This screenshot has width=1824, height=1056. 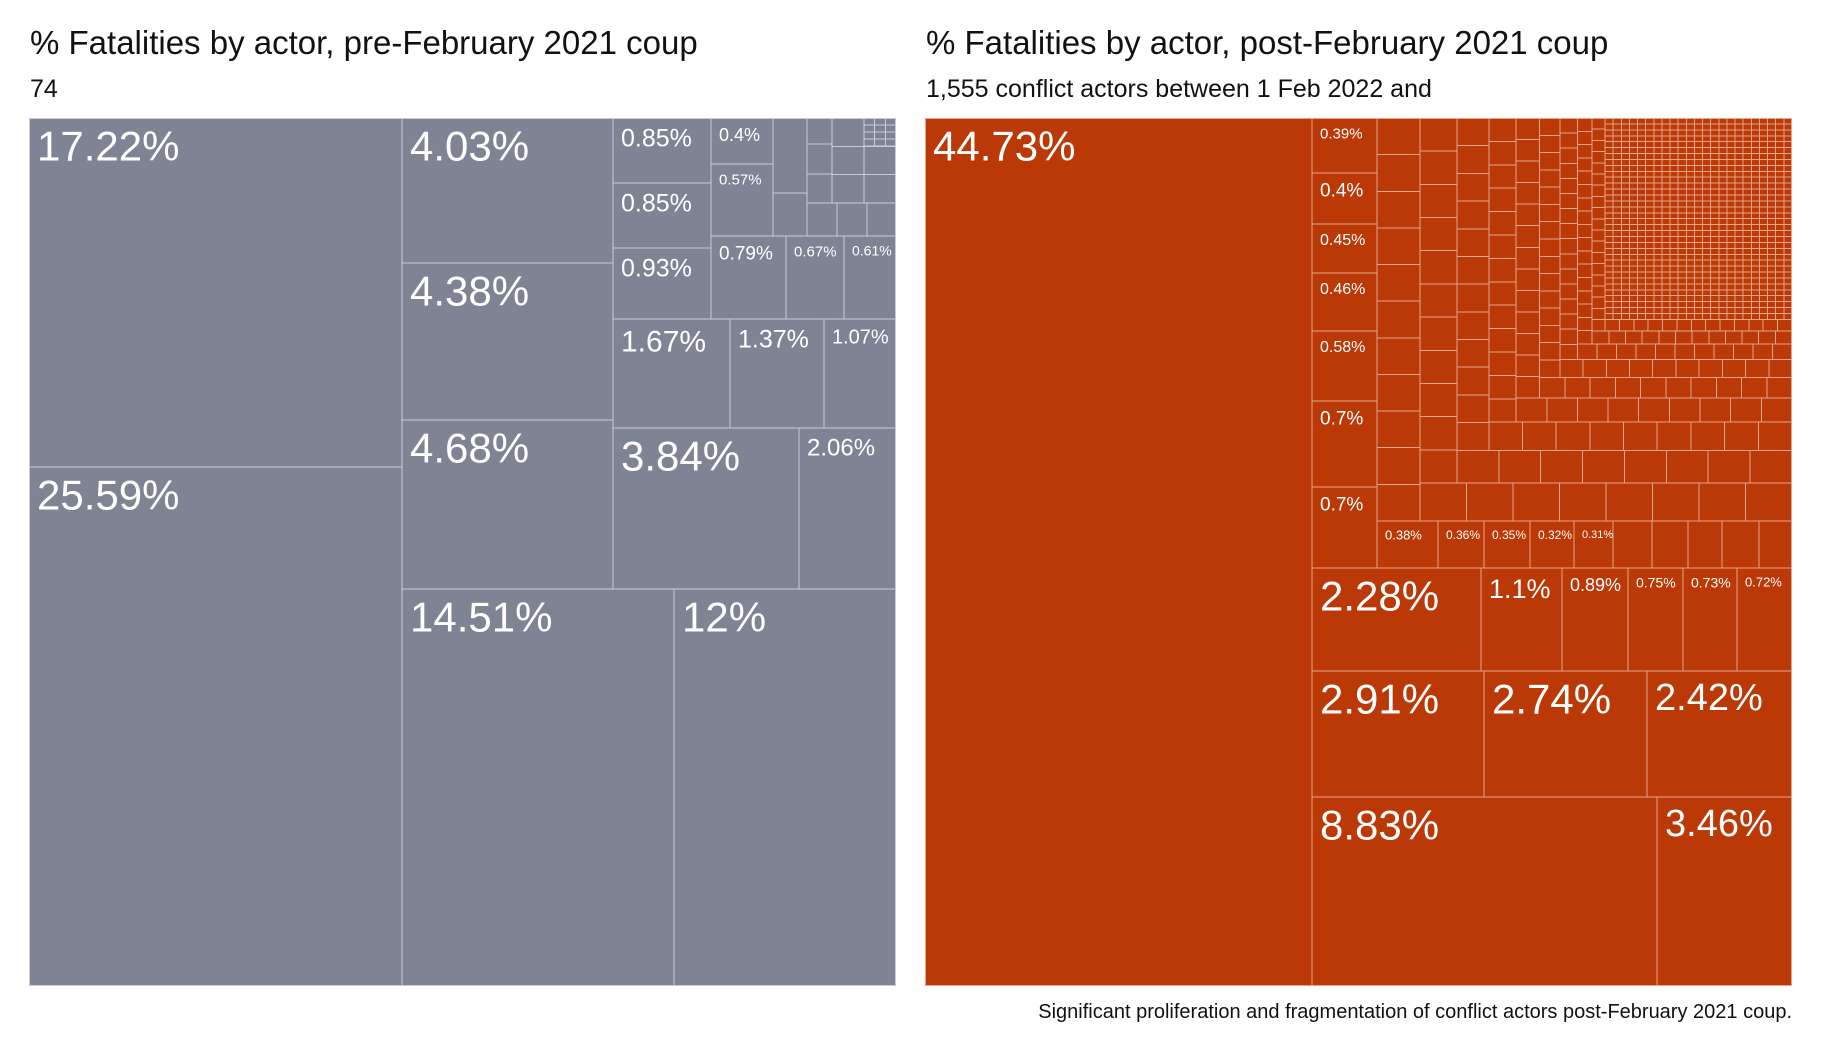 I want to click on treemap-cell-label: 0.89%, so click(x=1595, y=585).